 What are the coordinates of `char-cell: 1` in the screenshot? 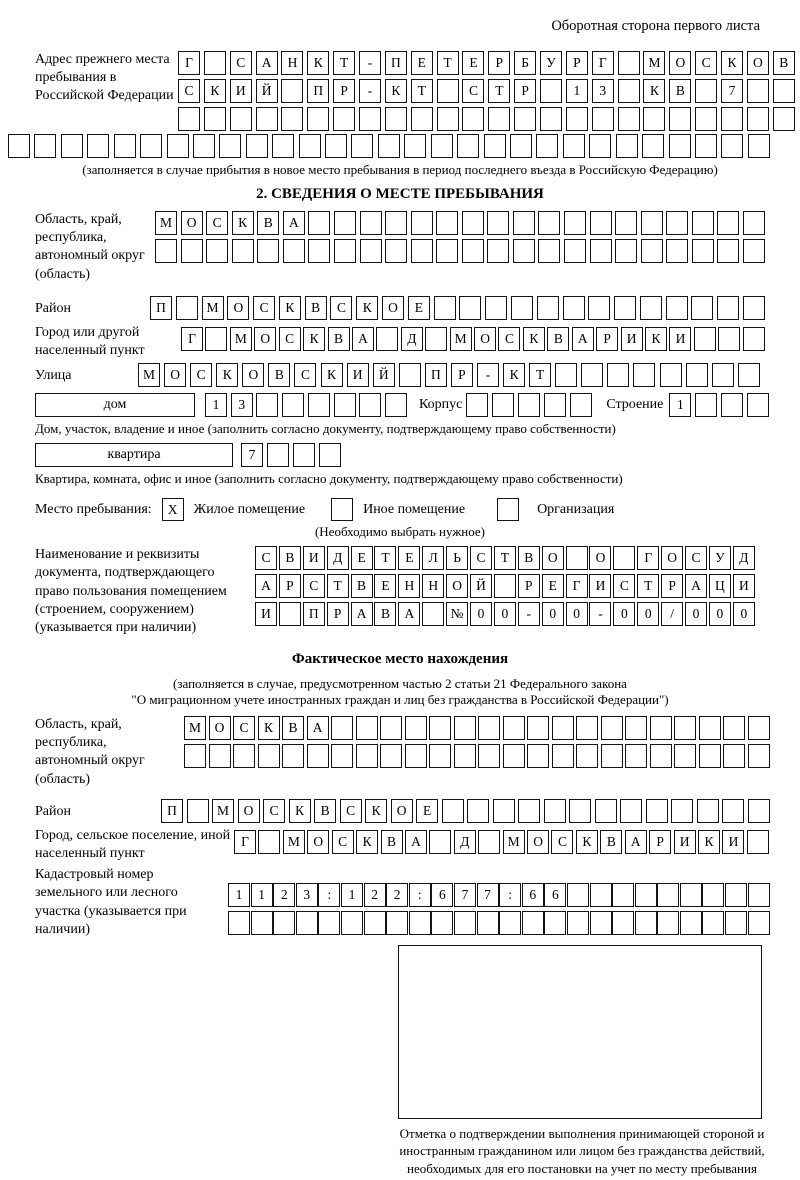 It's located at (680, 404).